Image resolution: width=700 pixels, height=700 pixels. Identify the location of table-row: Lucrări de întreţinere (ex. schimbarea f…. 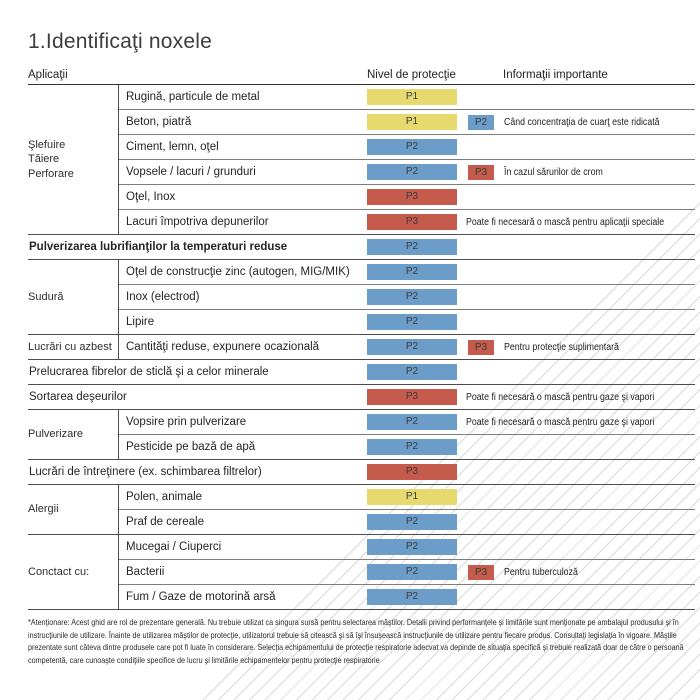
(361, 472).